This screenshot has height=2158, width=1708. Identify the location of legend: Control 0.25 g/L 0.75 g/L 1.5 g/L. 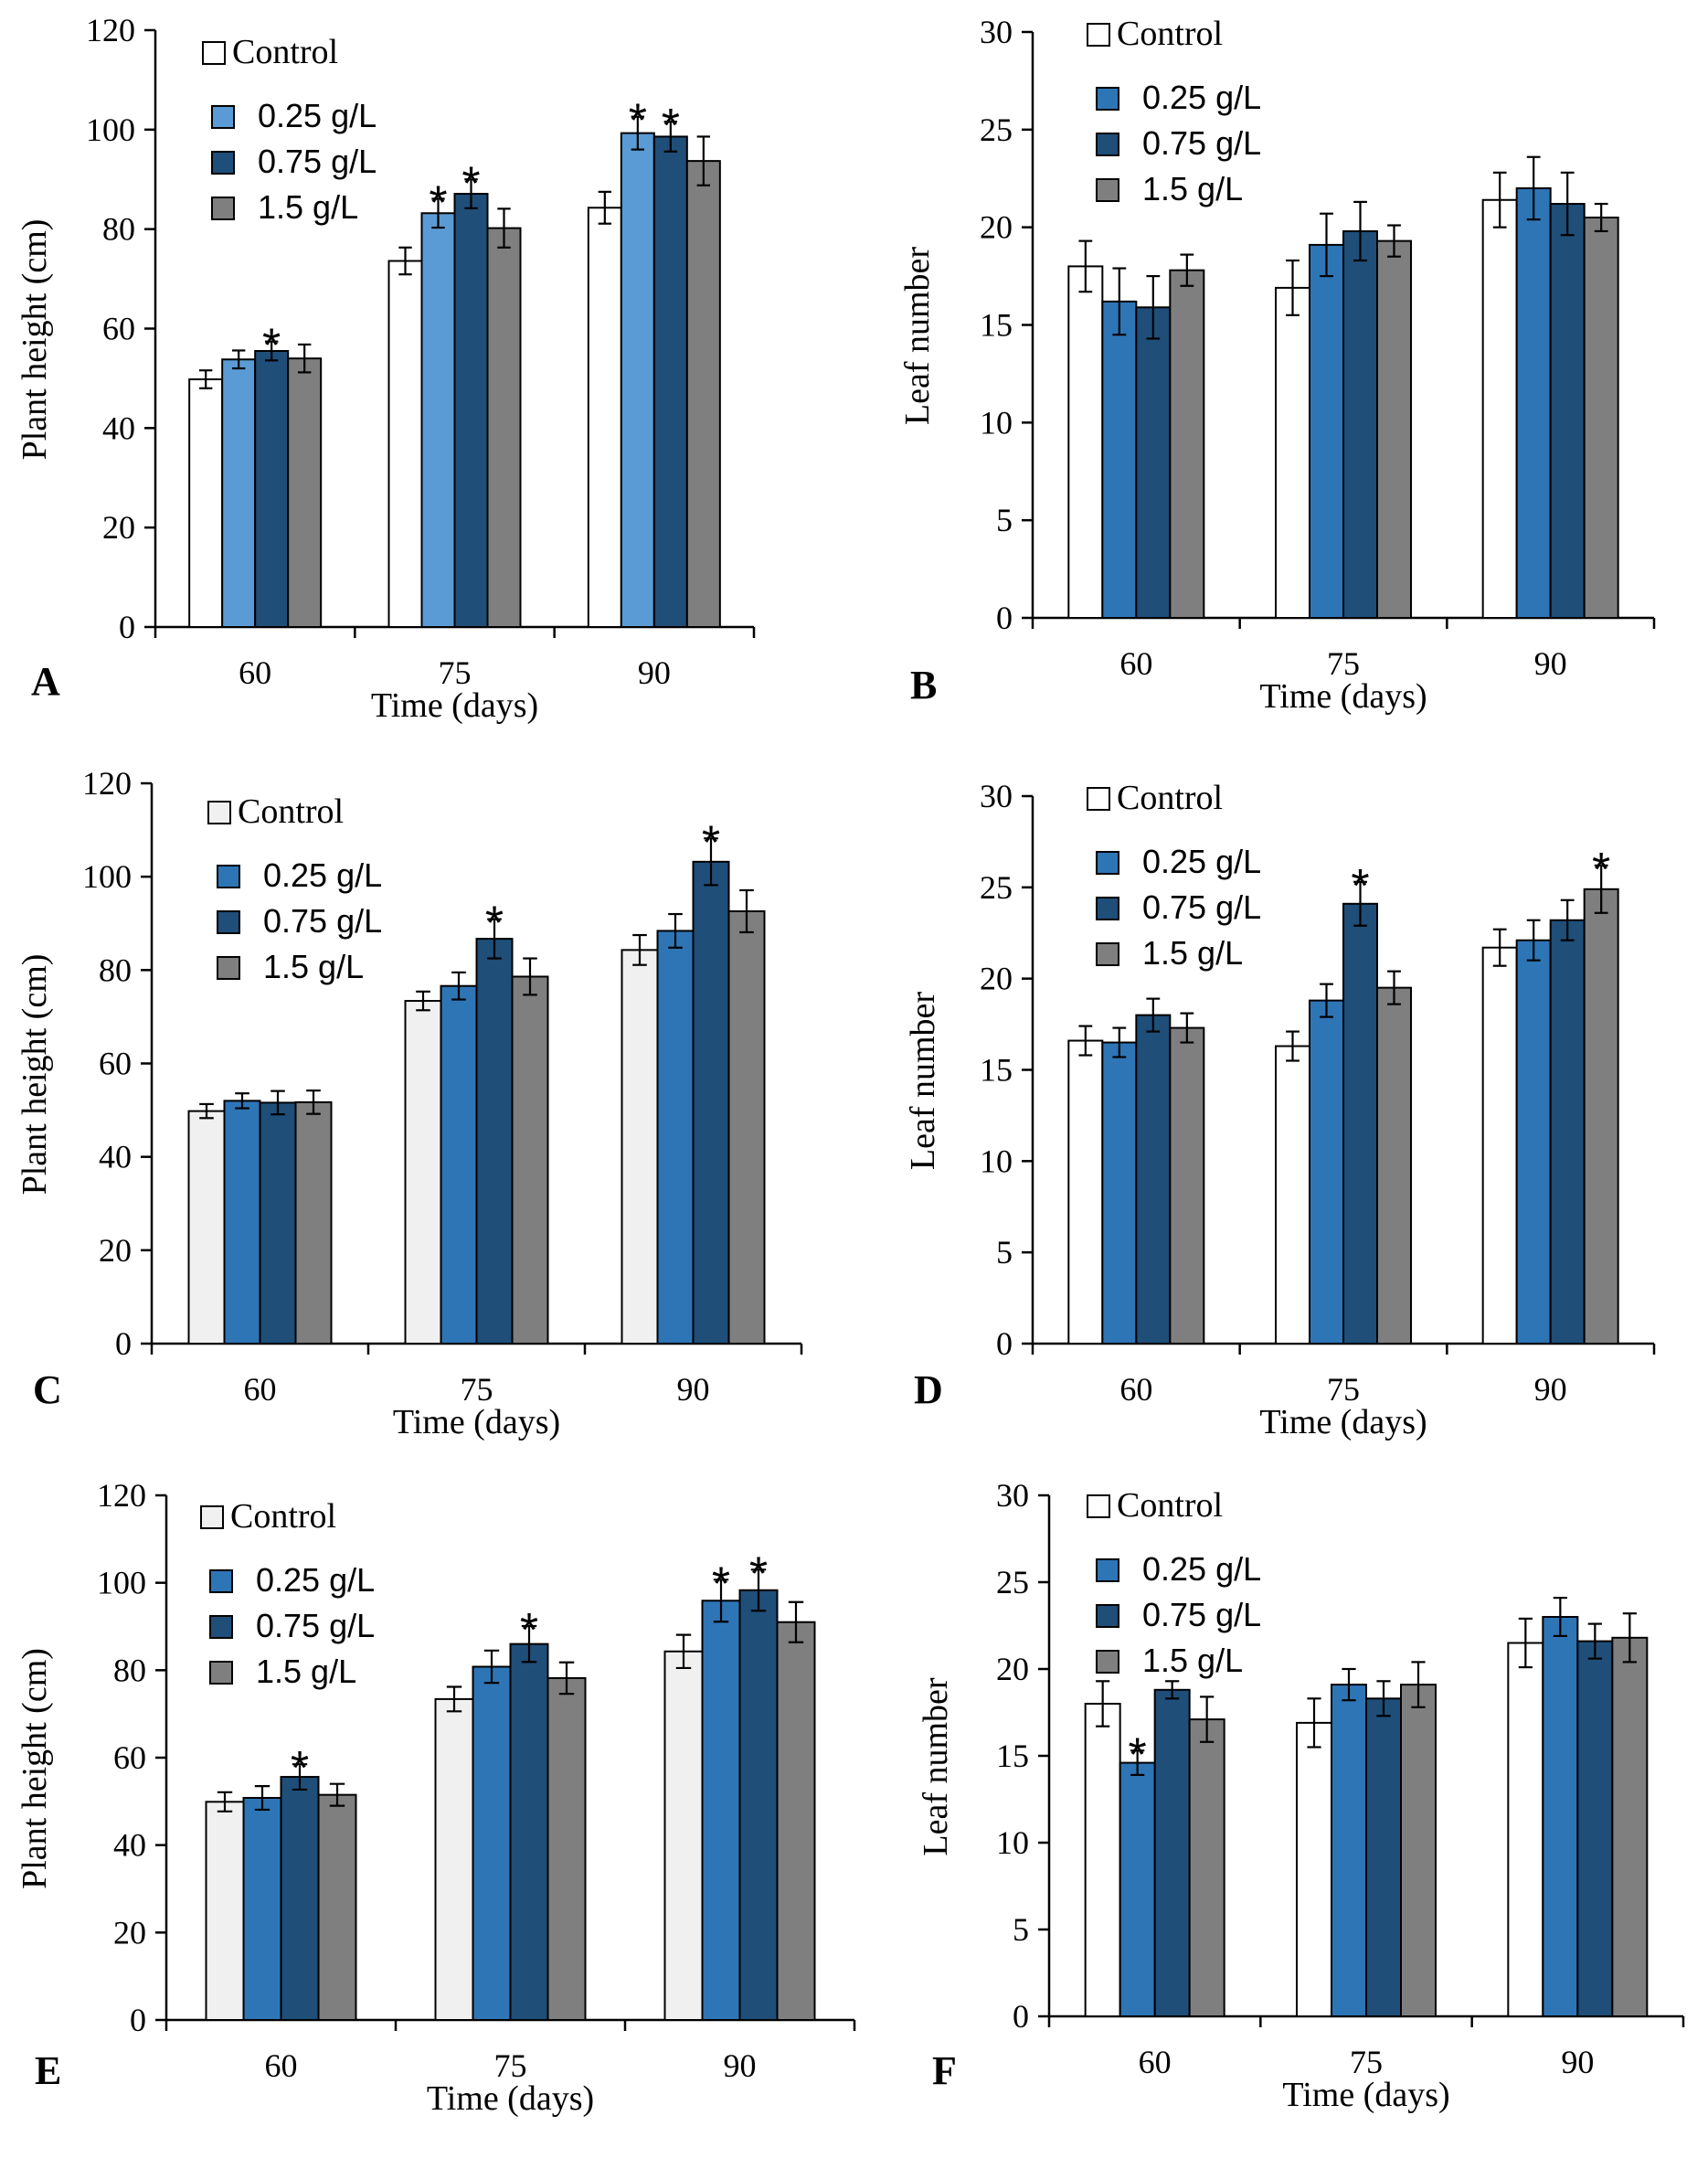
(294, 889).